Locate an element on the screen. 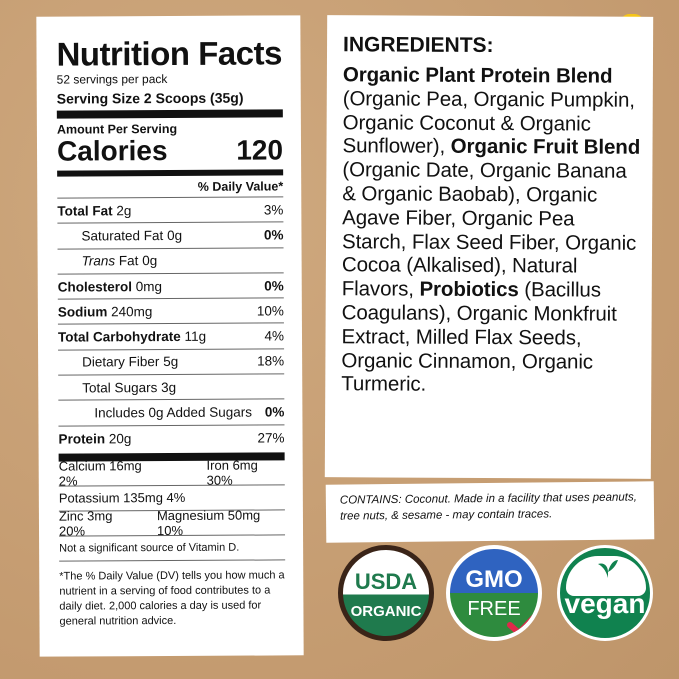 This screenshot has height=679, width=679. nutrient-label: Includes 0g Added Sugars is located at coordinates (173, 413).